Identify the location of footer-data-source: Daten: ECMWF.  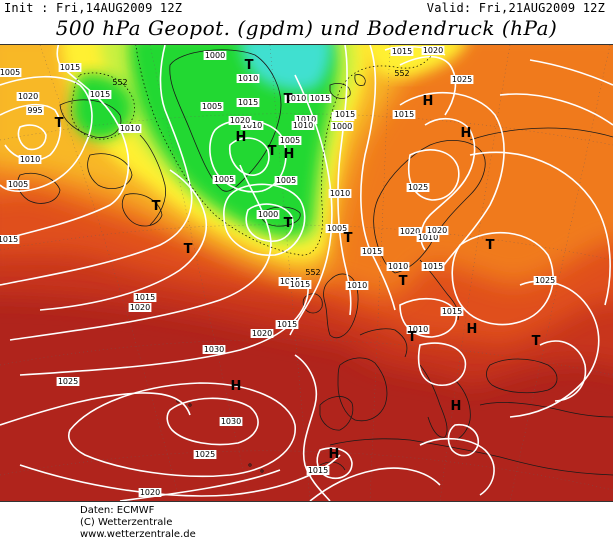
(117, 510).